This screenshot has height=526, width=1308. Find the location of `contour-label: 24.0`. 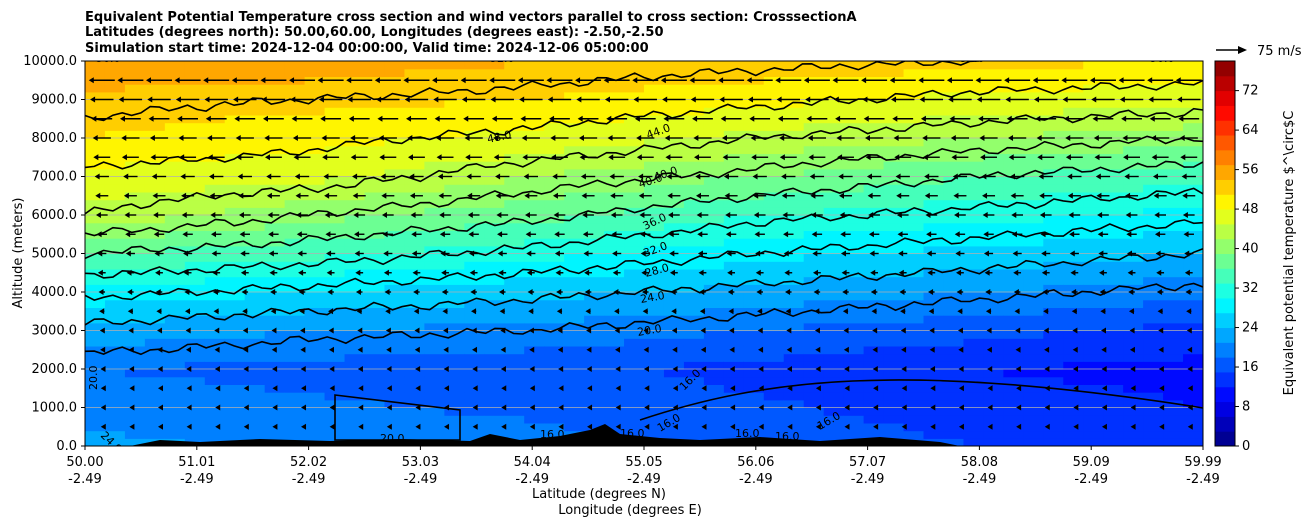

contour-label: 24.0 is located at coordinates (652, 297).